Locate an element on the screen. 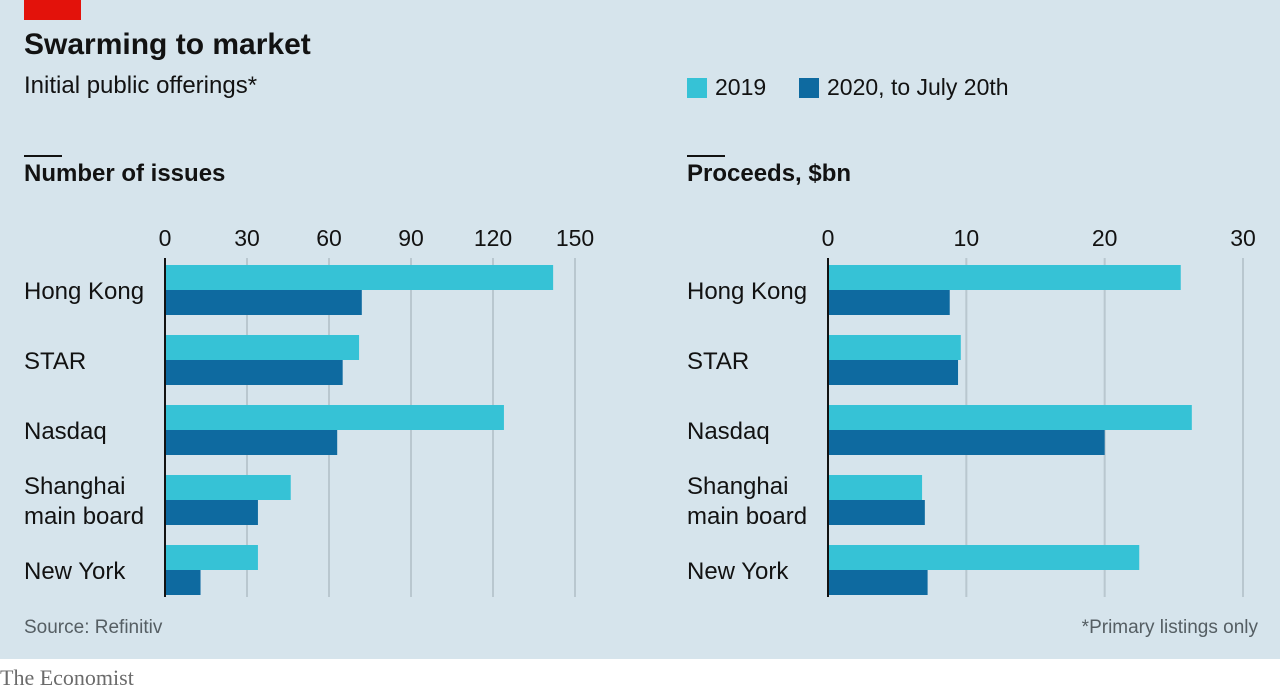  brand-logo-text: The Economist is located at coordinates (67, 677).